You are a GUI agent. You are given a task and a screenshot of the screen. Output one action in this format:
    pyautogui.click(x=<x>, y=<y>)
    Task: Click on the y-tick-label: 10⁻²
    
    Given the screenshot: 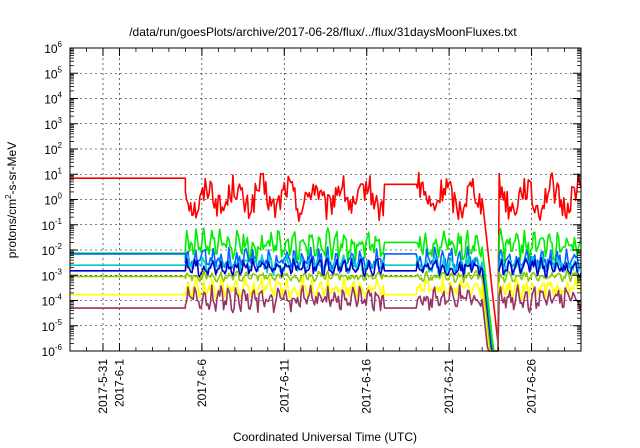 What is the action you would take?
    pyautogui.click(x=52, y=250)
    